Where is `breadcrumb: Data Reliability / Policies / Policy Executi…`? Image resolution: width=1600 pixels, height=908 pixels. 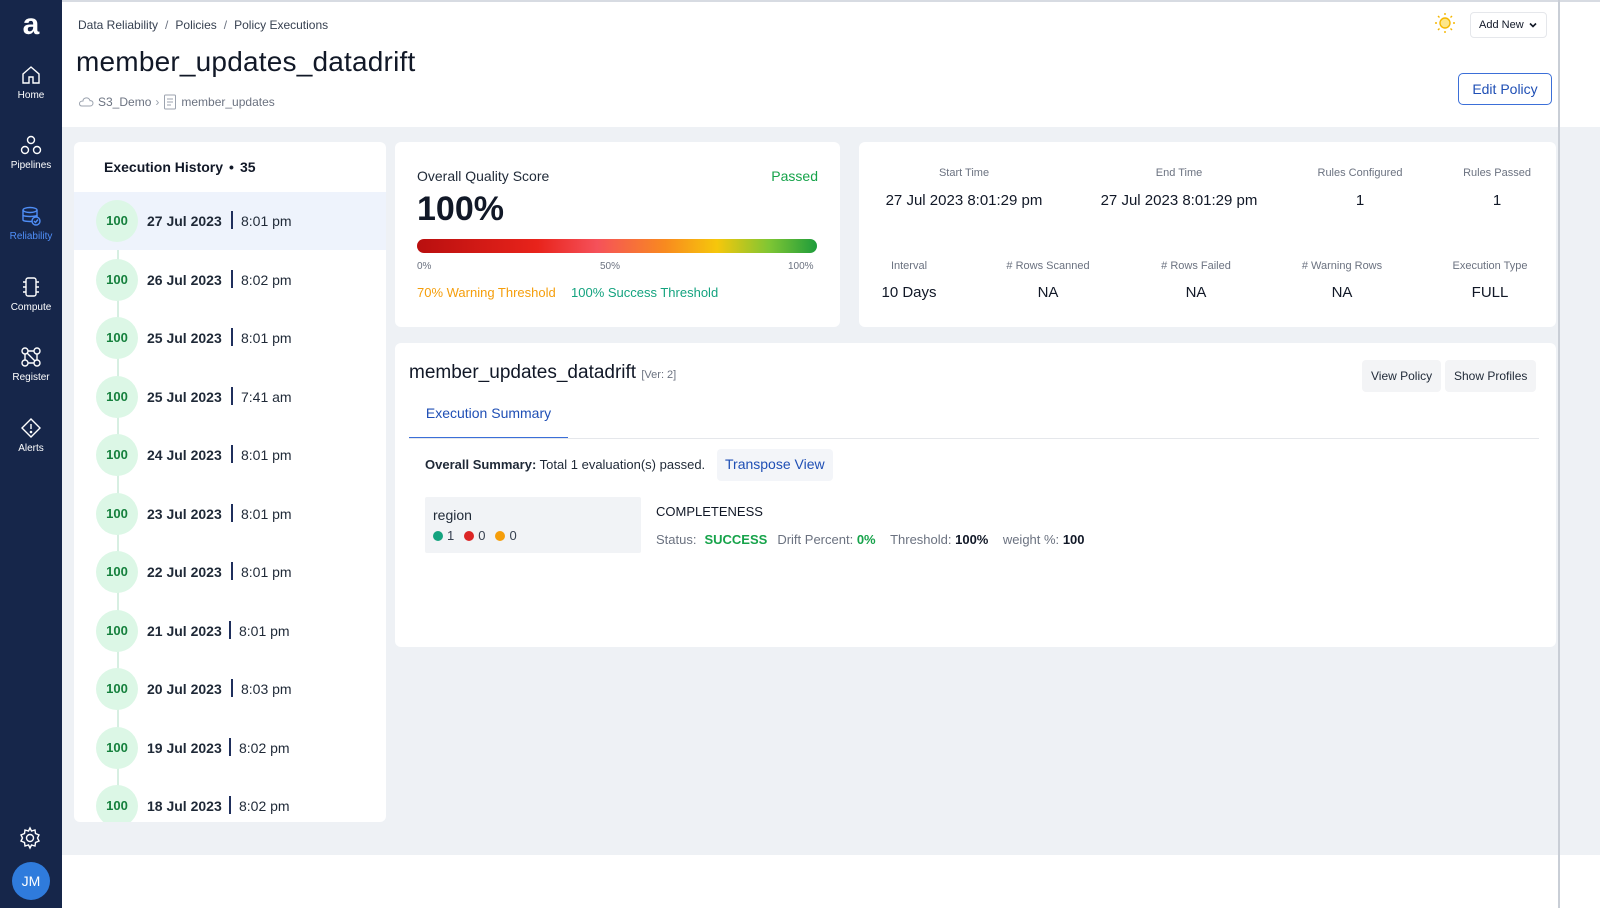
breadcrumb: Data Reliability / Policies / Policy Executi… is located at coordinates (203, 25).